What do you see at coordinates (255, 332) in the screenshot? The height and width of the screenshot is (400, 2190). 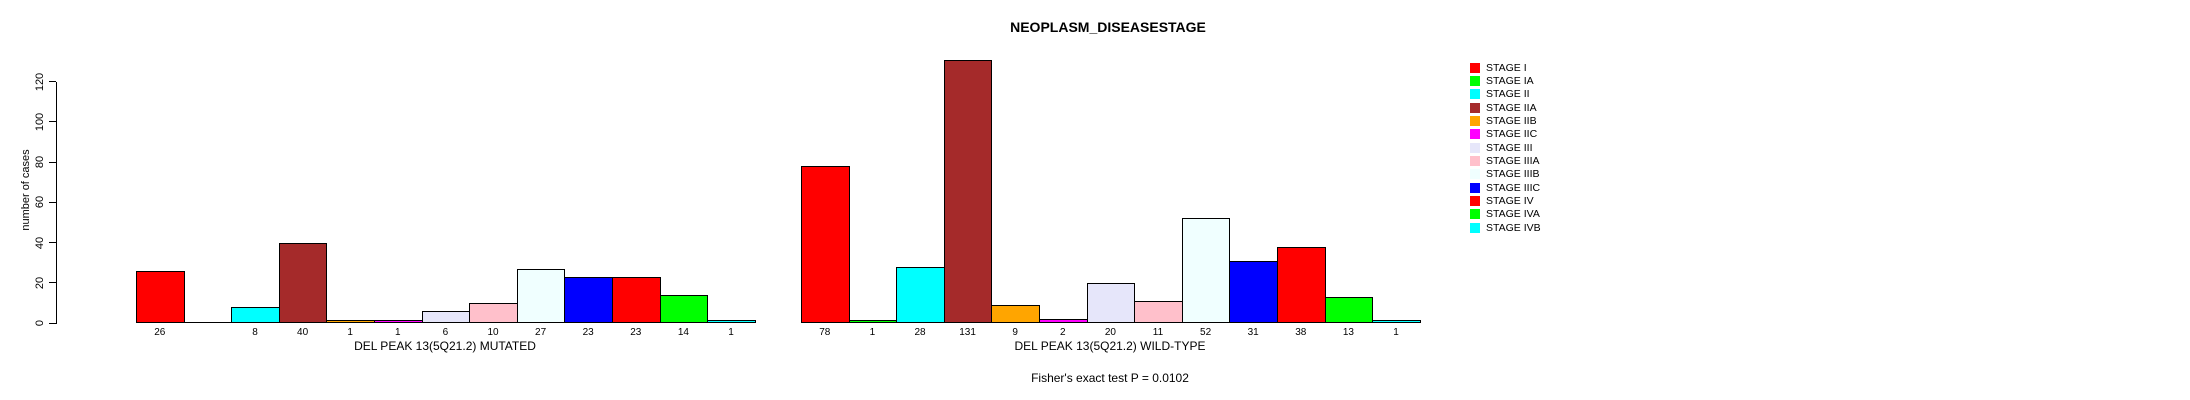 I see `bar-count-label: 8` at bounding box center [255, 332].